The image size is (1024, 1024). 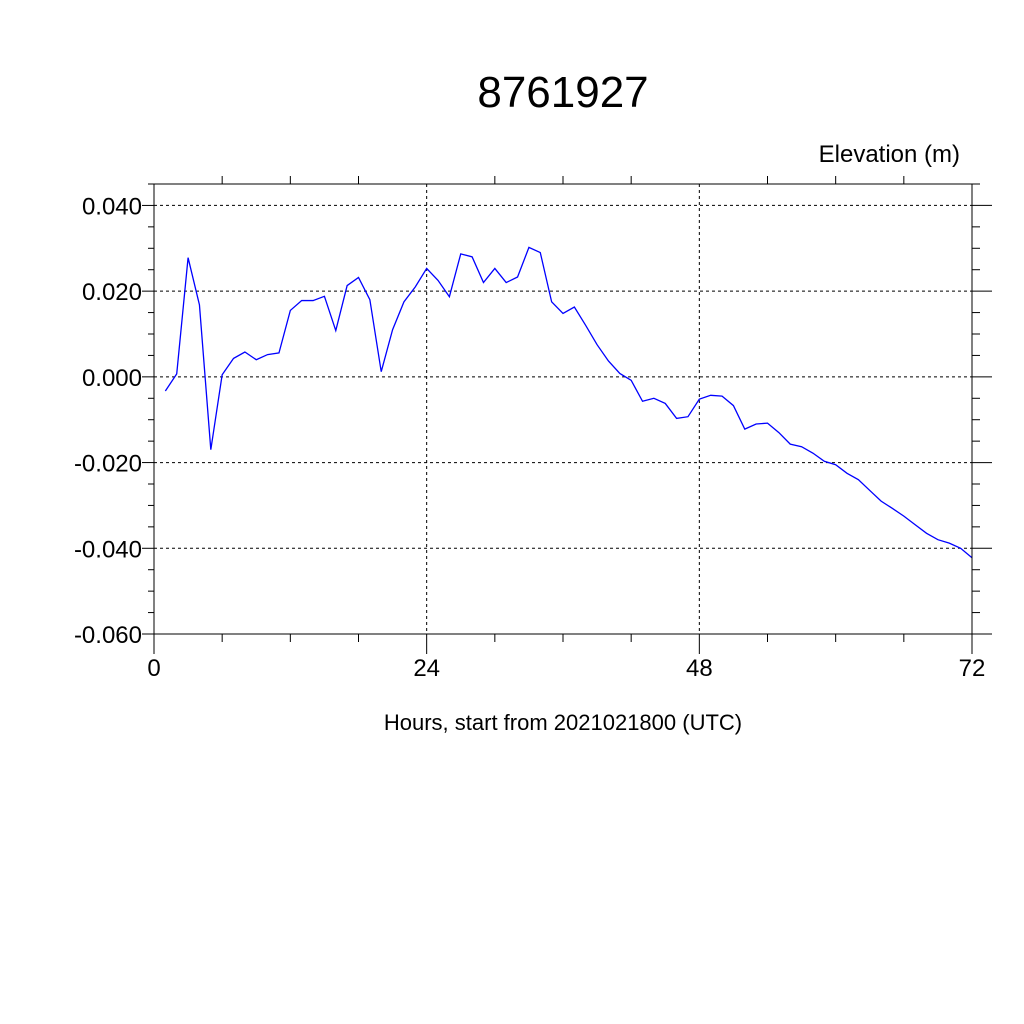 What do you see at coordinates (699, 668) in the screenshot?
I see `x-tick-label: 48` at bounding box center [699, 668].